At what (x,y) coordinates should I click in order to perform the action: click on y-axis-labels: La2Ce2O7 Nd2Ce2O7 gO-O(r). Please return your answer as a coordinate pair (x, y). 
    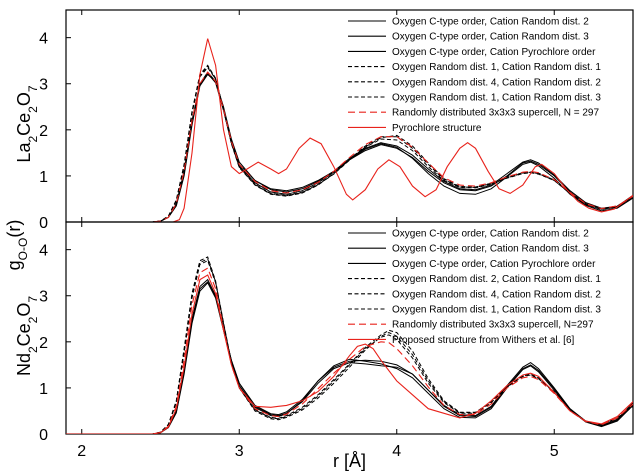
    Looking at the image, I should click on (22, 230).